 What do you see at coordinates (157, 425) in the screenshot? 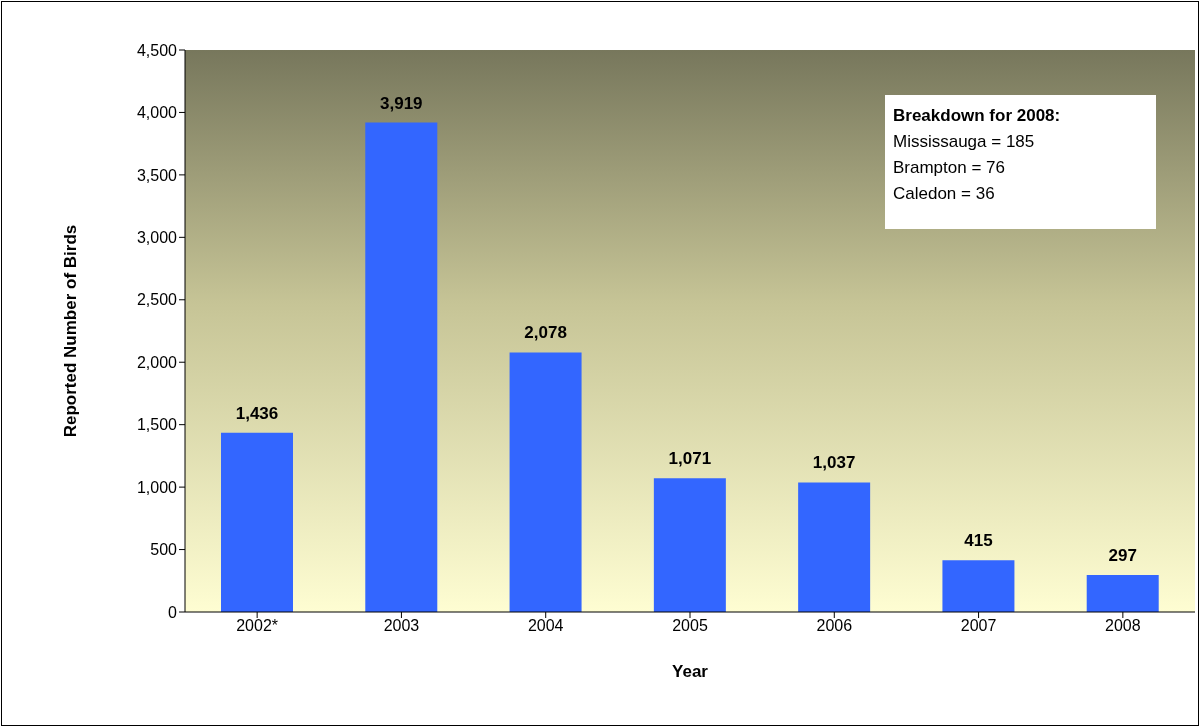
I see `y-tick-label: 1,500` at bounding box center [157, 425].